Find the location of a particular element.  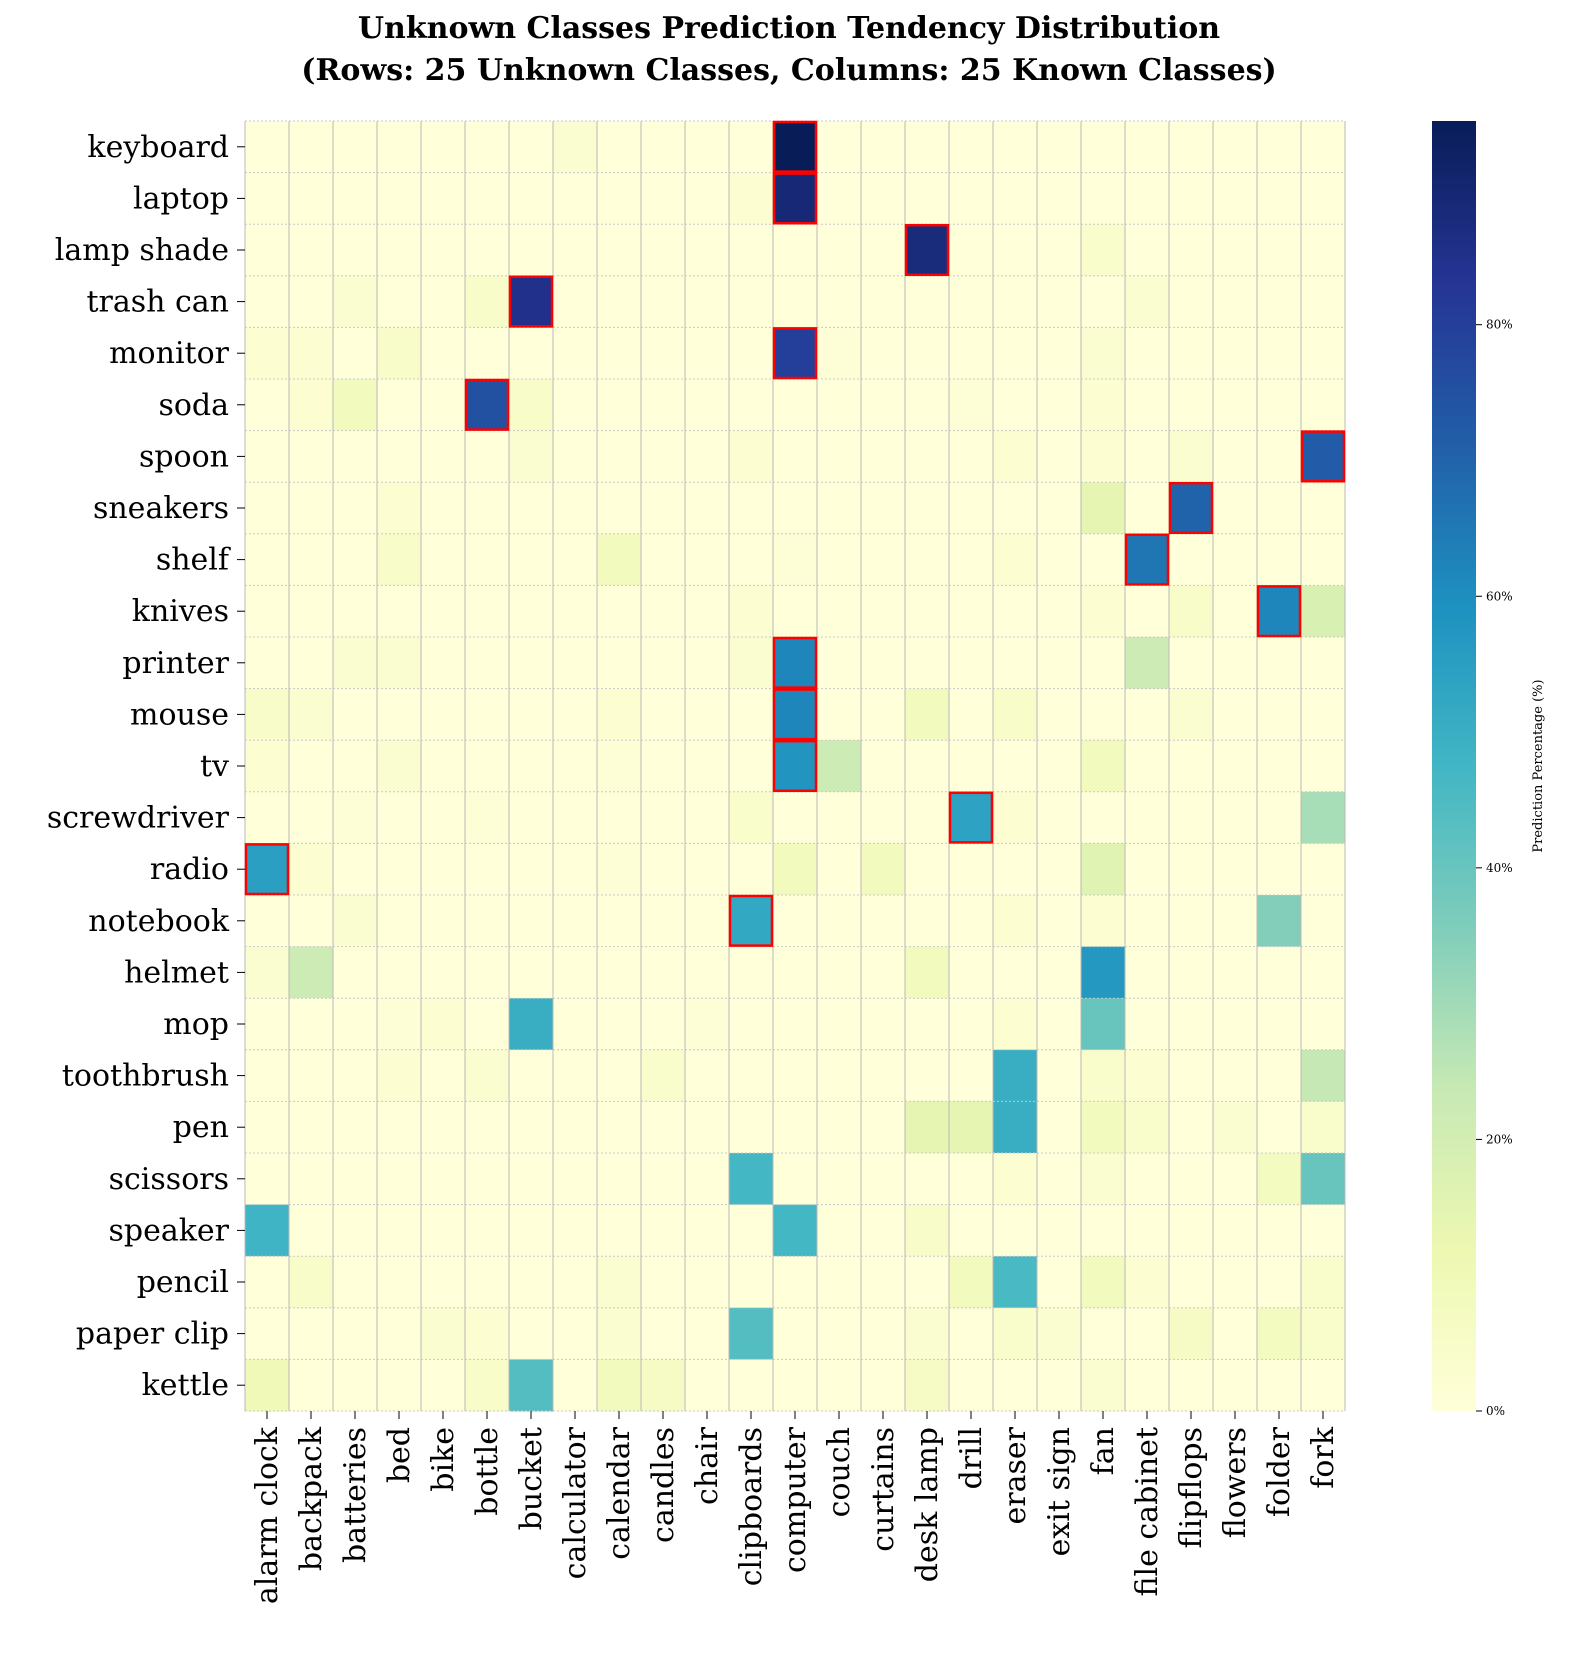

column-label: candles is located at coordinates (663, 1485).